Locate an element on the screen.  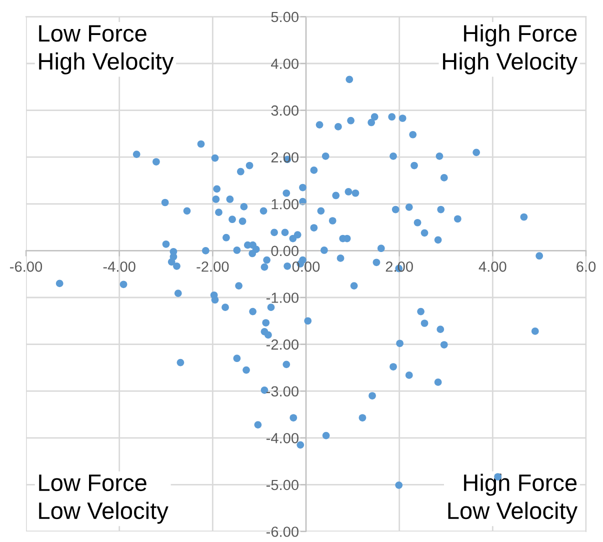
y-tick-label: -6.00 is located at coordinates (282, 531).